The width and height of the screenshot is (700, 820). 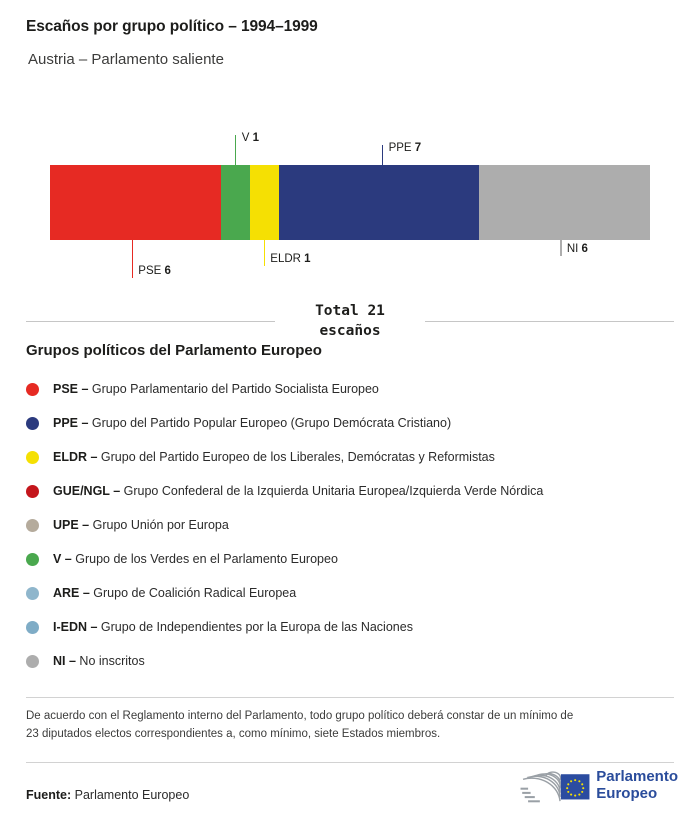 I want to click on leader-line-v, so click(x=235, y=150).